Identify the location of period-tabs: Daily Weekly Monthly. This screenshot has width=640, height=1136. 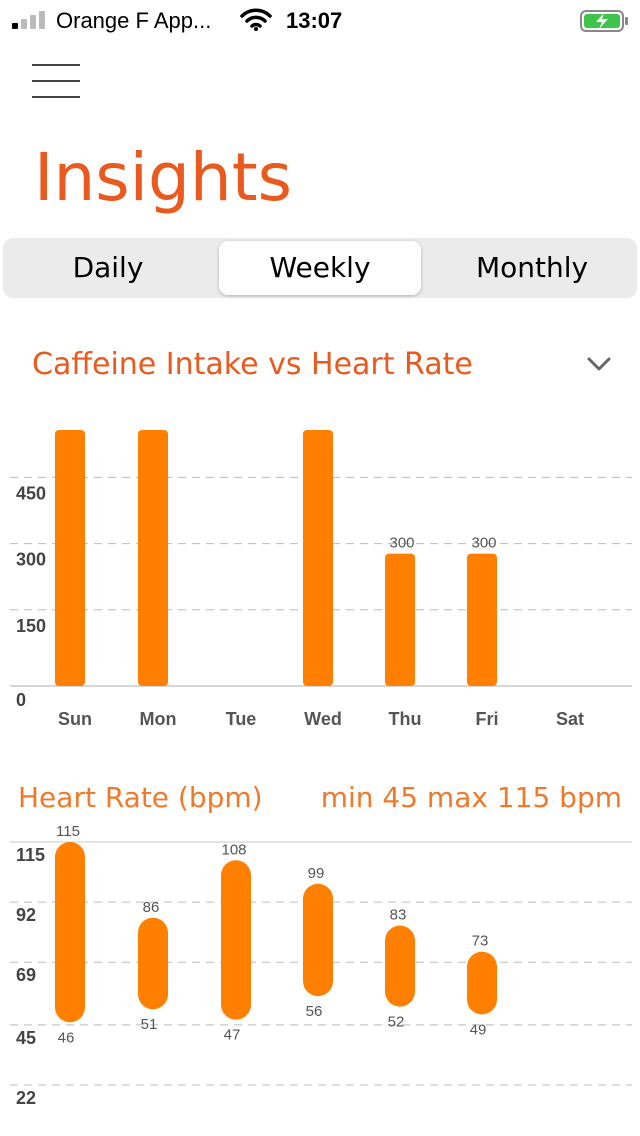
(320, 268).